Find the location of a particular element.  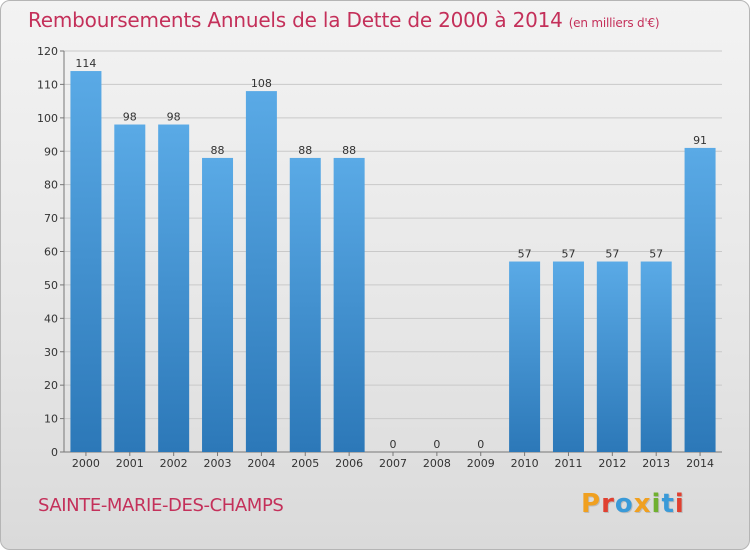

y-tick-label: 80 is located at coordinates (51, 185).